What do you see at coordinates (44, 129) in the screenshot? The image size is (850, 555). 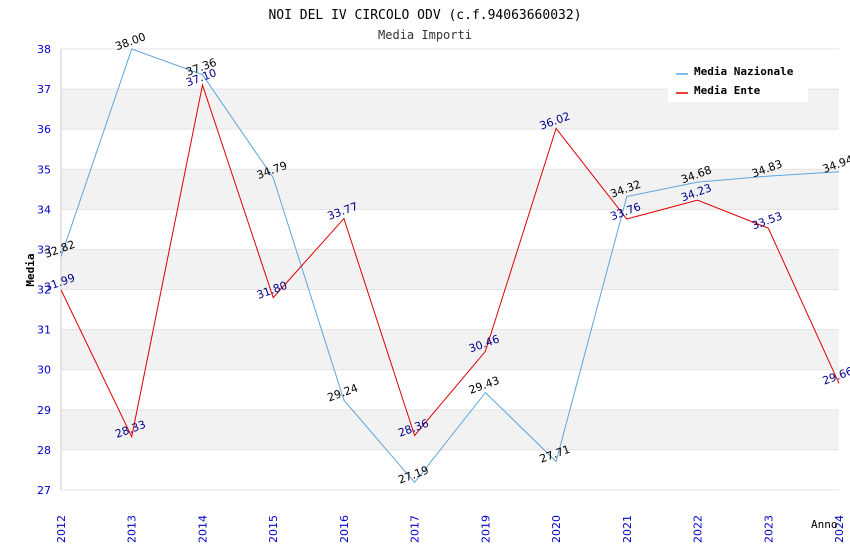 I see `y-tick-label: 36` at bounding box center [44, 129].